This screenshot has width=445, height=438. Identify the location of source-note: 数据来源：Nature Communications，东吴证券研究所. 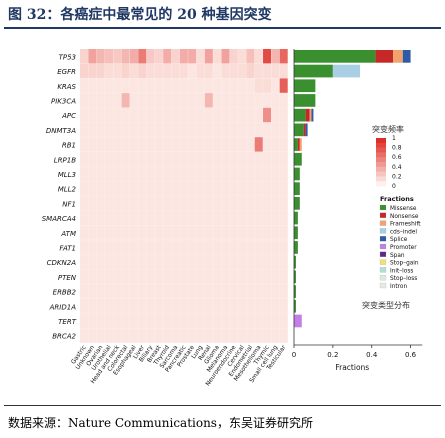
(160, 423).